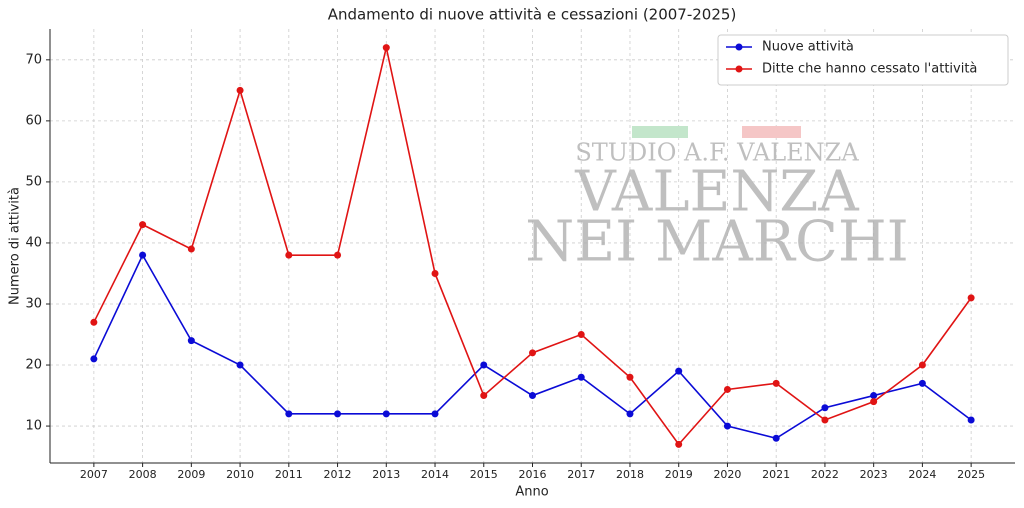 The height and width of the screenshot is (508, 1024). I want to click on x-tick-label: 2012, so click(338, 474).